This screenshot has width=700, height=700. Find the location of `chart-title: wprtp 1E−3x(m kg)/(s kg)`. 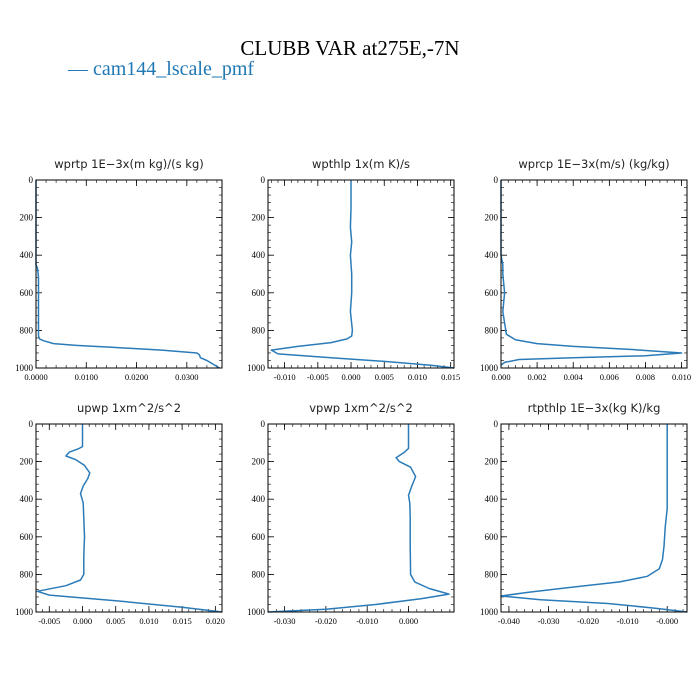

chart-title: wprtp 1E−3x(m kg)/(s kg) is located at coordinates (128, 164).